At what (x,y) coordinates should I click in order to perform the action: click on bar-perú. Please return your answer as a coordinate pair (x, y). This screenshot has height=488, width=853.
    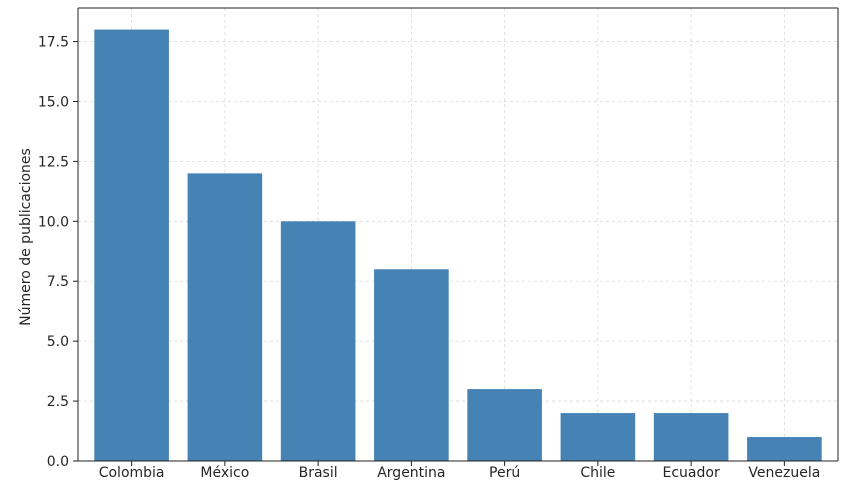
    Looking at the image, I should click on (504, 425).